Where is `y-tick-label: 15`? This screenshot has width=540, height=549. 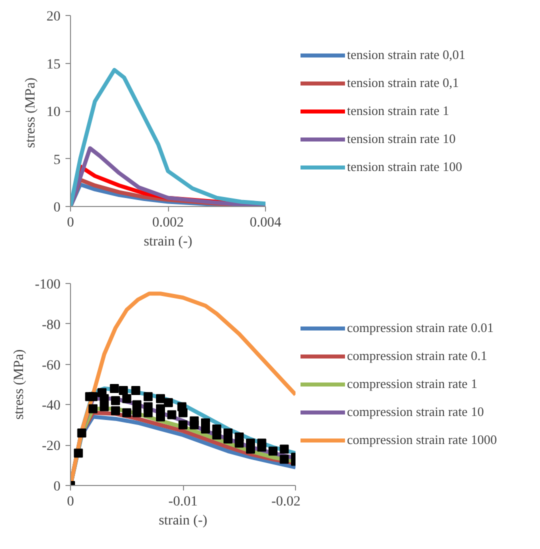
y-tick-label: 15 is located at coordinates (53, 64).